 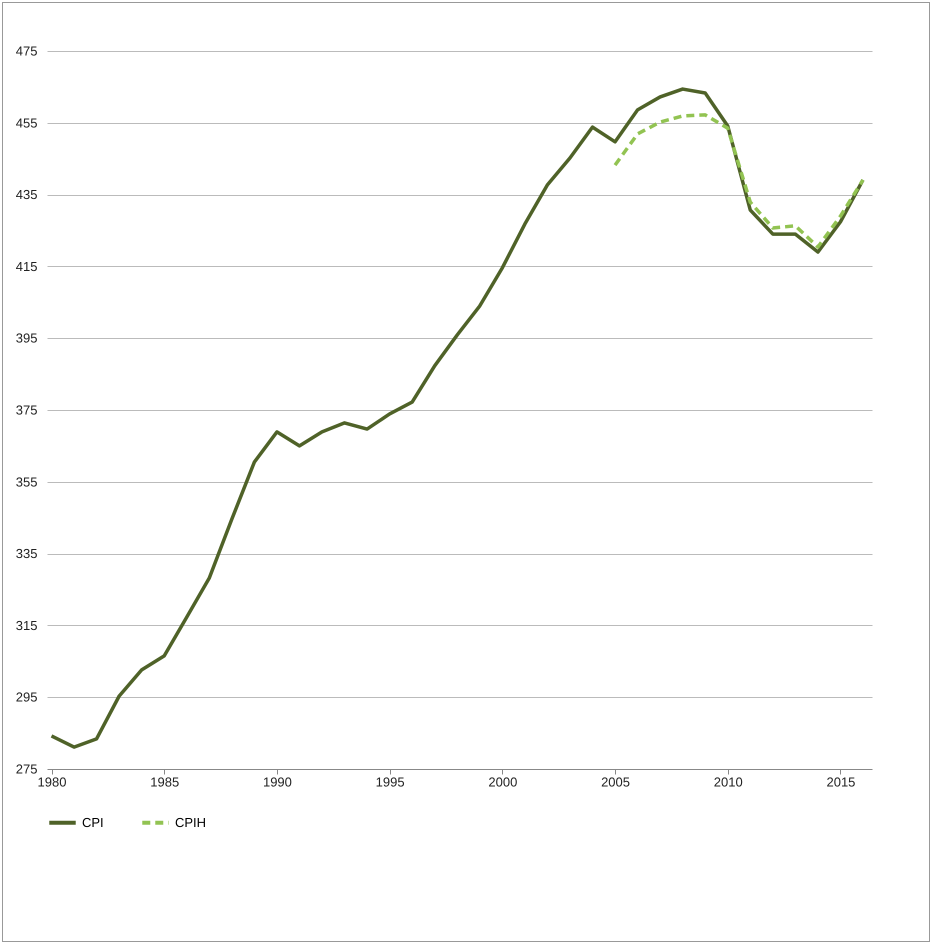 I want to click on x-tick-label: 1990, so click(x=277, y=782).